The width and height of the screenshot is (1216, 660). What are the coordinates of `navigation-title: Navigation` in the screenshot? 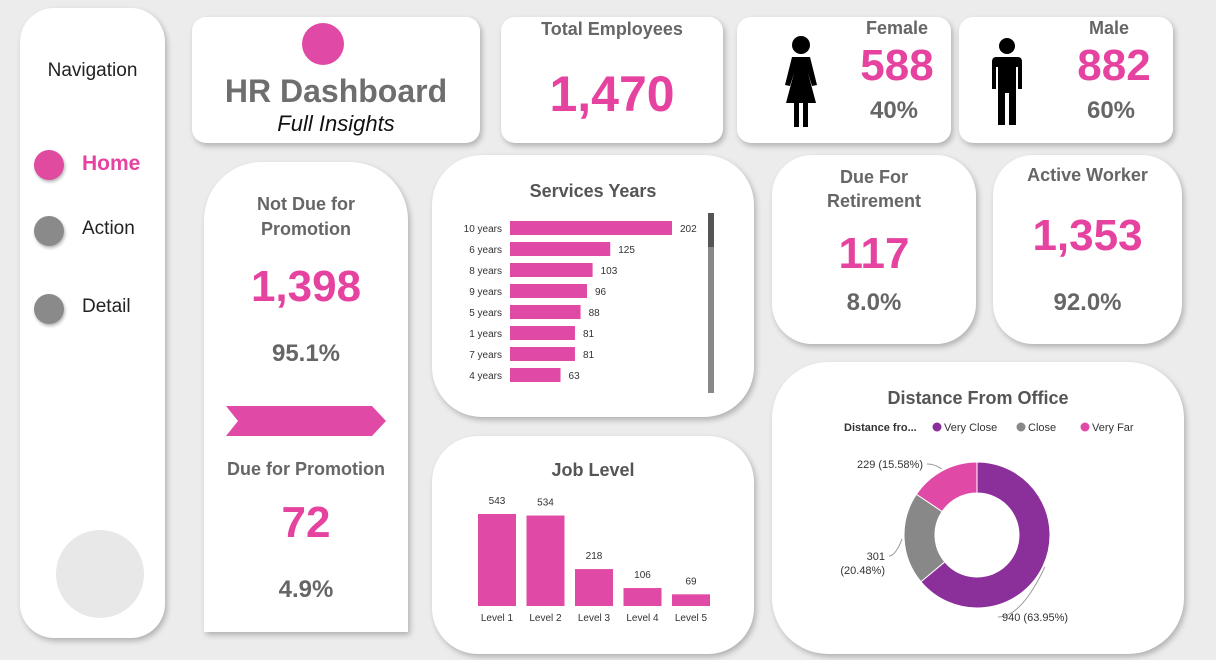 It's located at (92, 70).